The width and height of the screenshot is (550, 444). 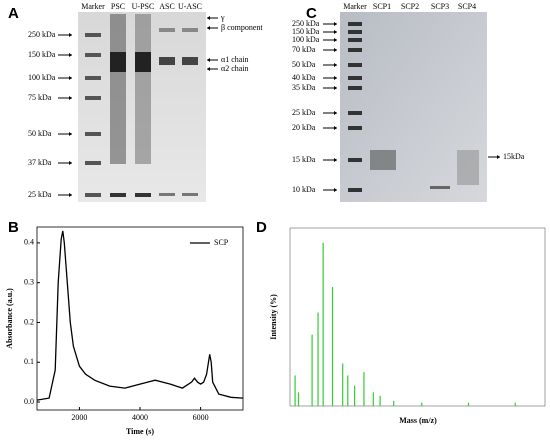 I want to click on x-tick-label: 2000, so click(x=79, y=417).